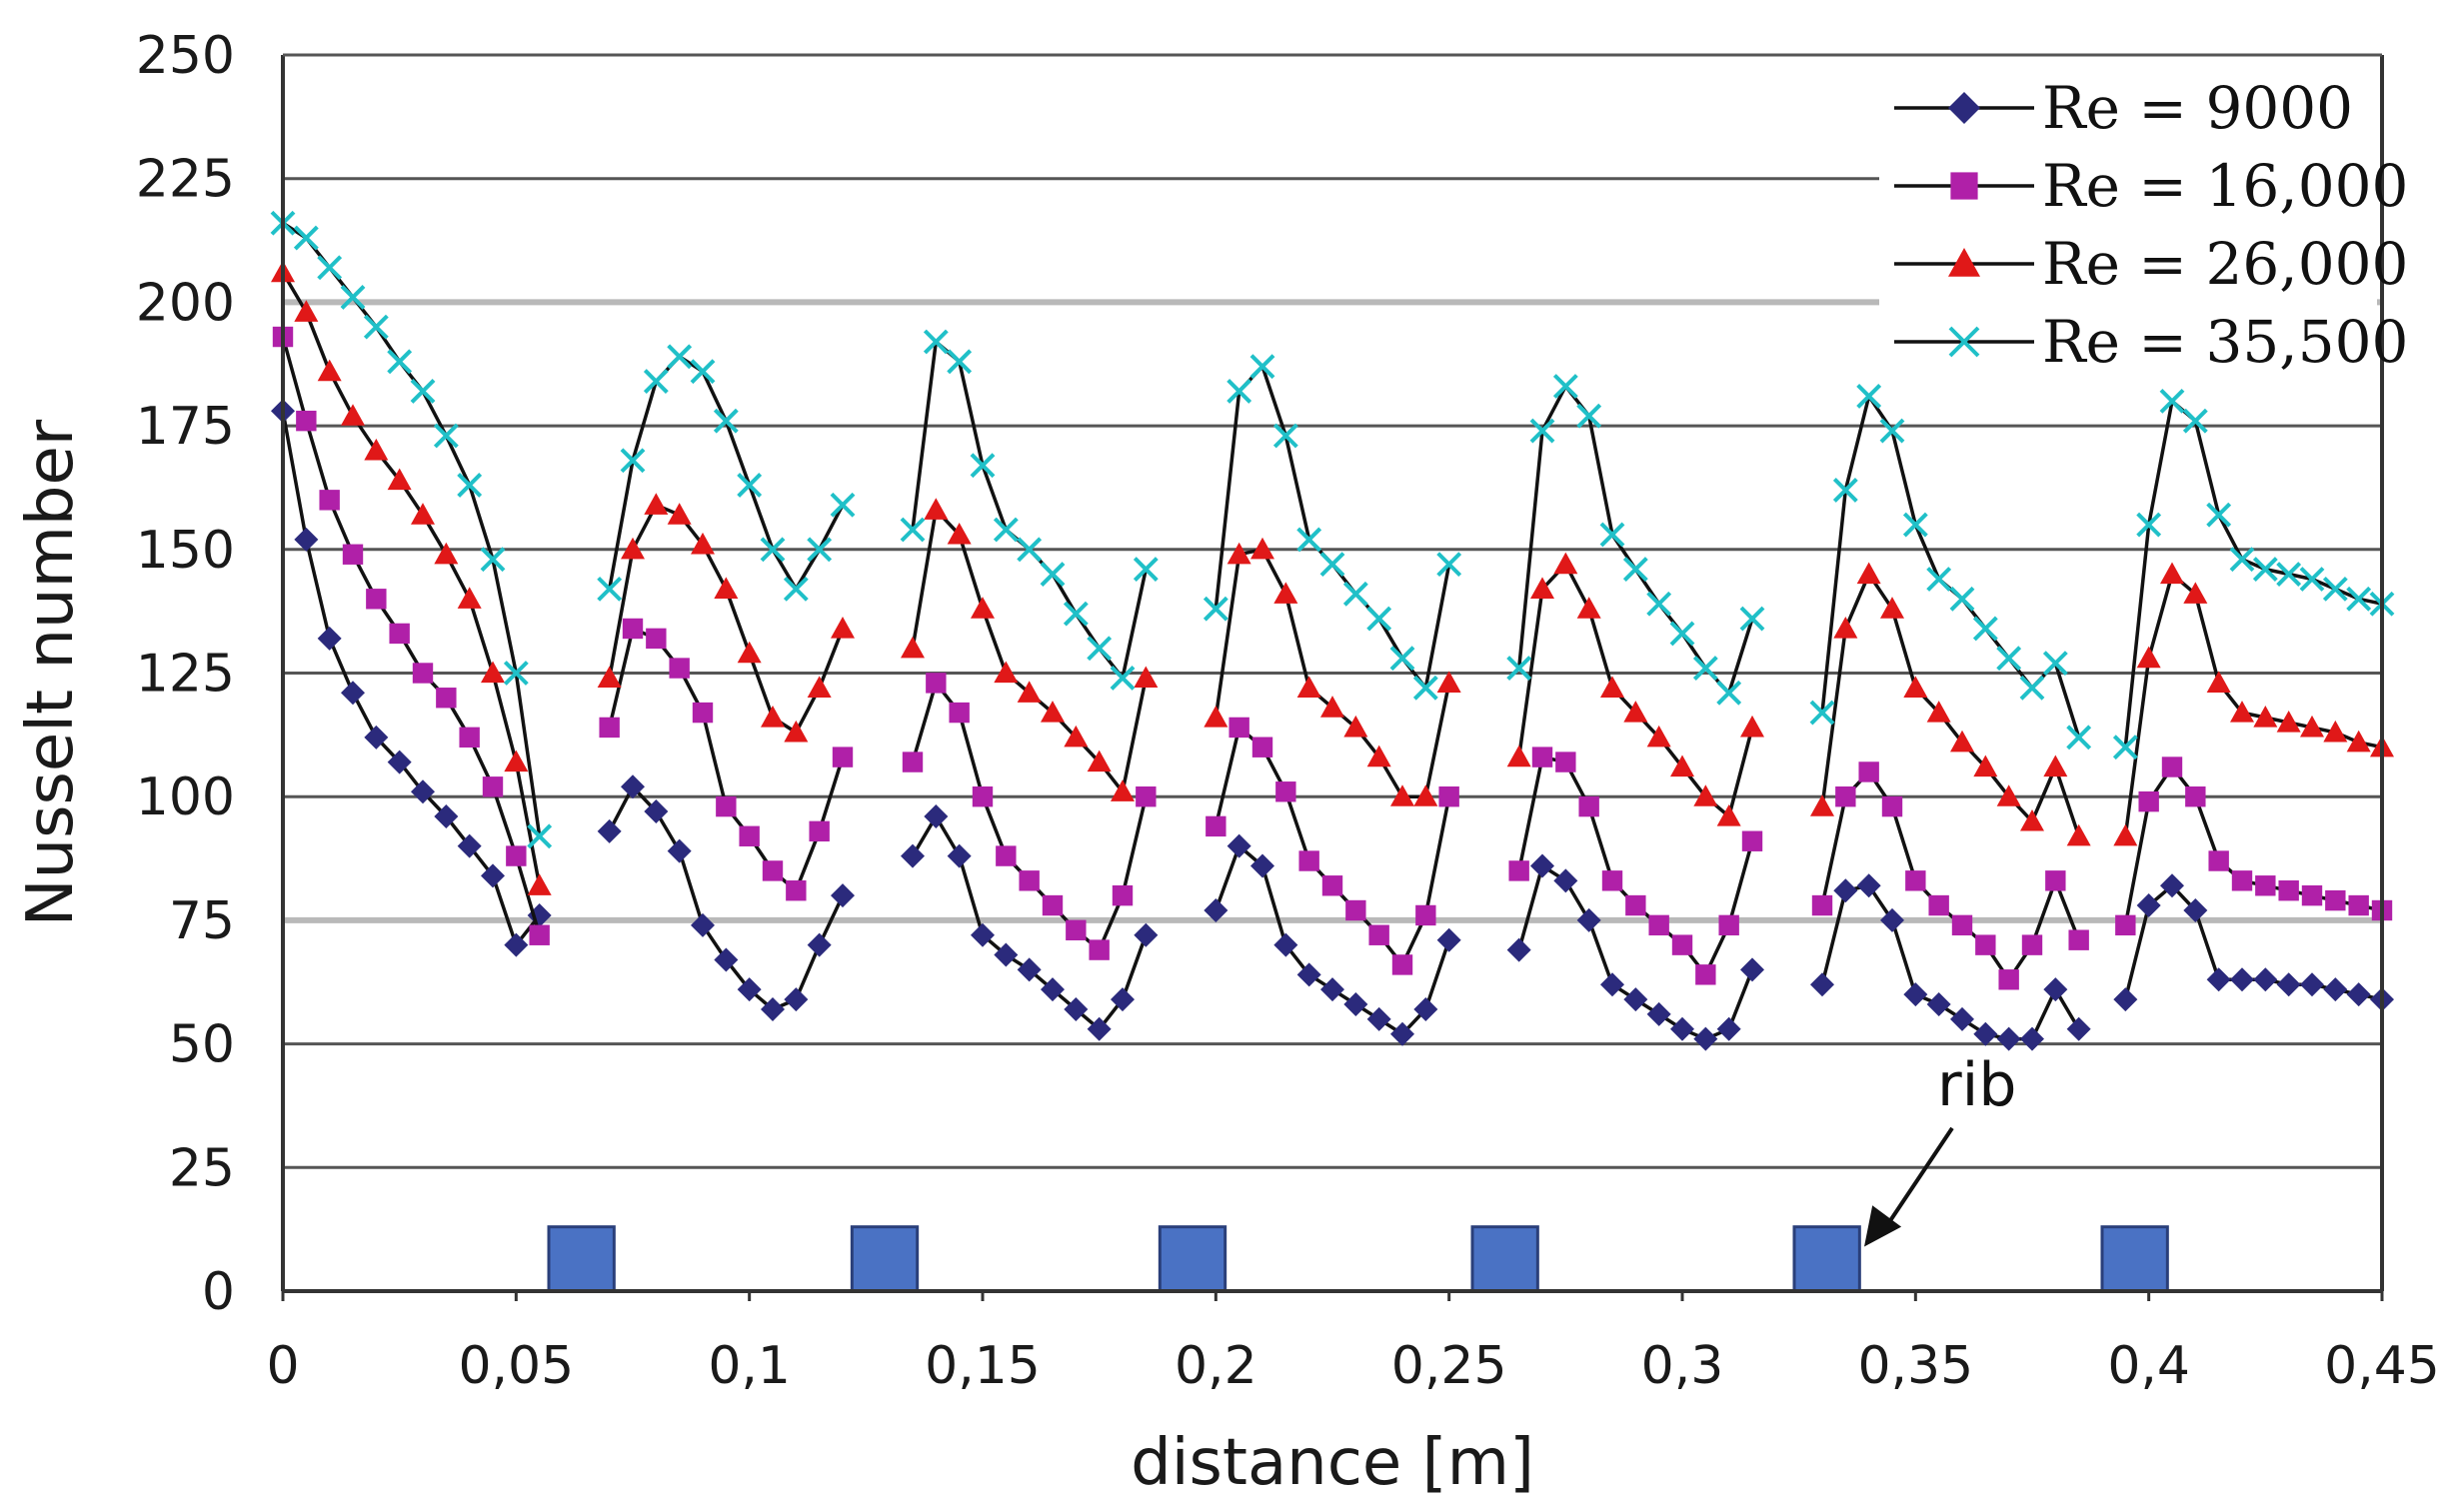 Image resolution: width=2440 pixels, height=1512 pixels. Describe the element at coordinates (2225, 342) in the screenshot. I see `legend-label: Re = 35,500` at that location.